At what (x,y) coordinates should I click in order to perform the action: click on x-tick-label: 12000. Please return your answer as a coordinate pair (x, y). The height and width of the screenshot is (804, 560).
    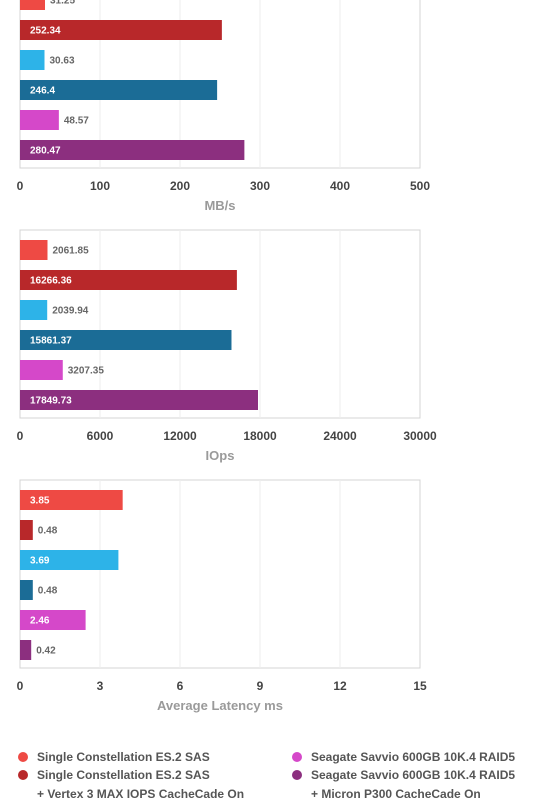
    Looking at the image, I should click on (180, 436).